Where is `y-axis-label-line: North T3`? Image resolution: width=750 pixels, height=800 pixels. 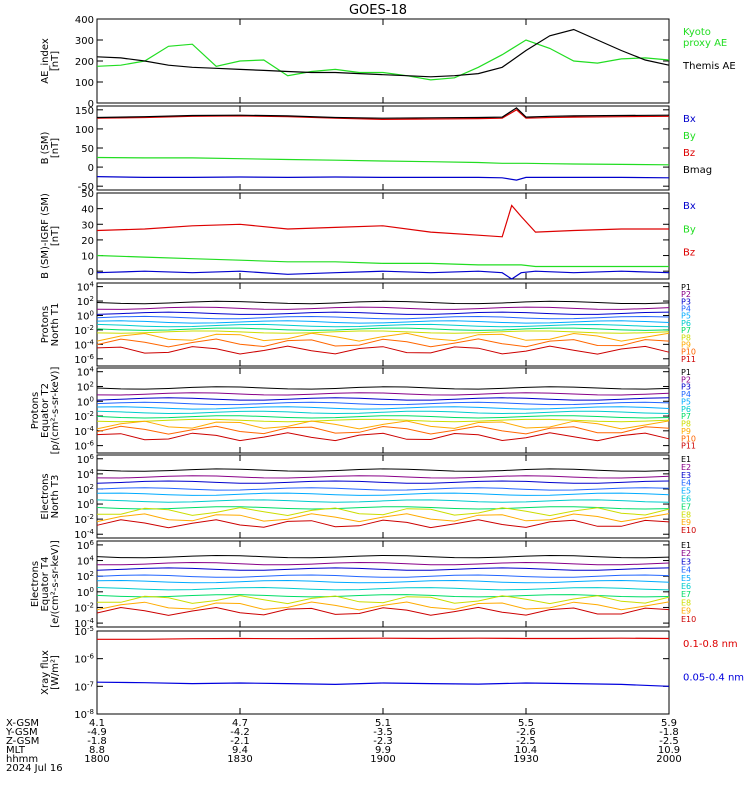 y-axis-label-line: North T3 is located at coordinates (55, 497).